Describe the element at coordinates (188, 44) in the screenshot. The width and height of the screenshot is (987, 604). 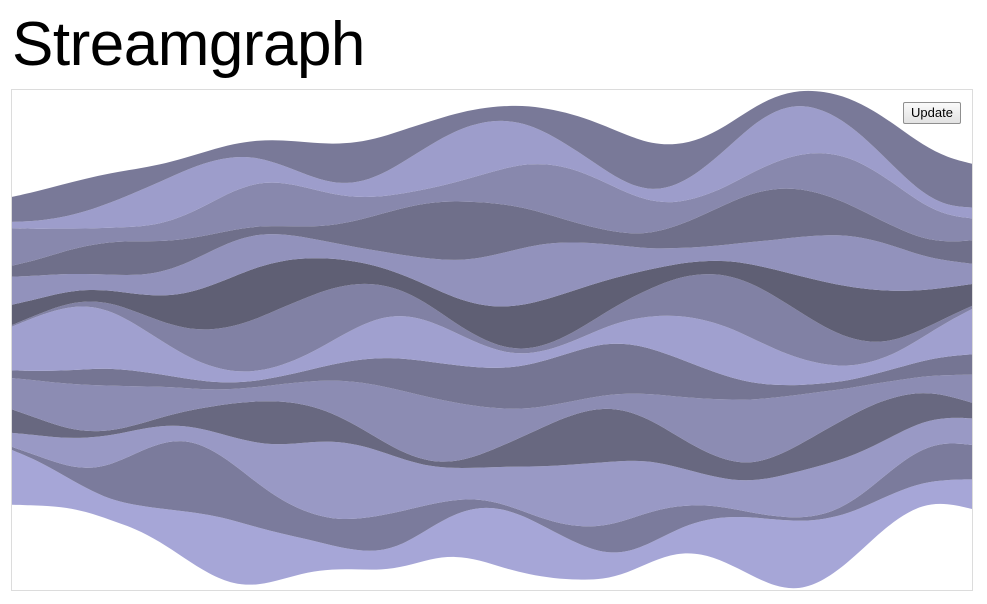
I see `page-title: Streamgraph` at that location.